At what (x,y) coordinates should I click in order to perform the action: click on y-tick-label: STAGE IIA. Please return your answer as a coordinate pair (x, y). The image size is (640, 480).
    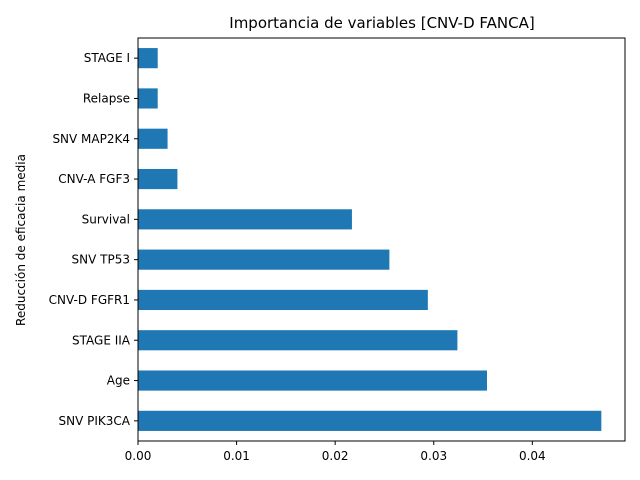
    Looking at the image, I should click on (101, 340).